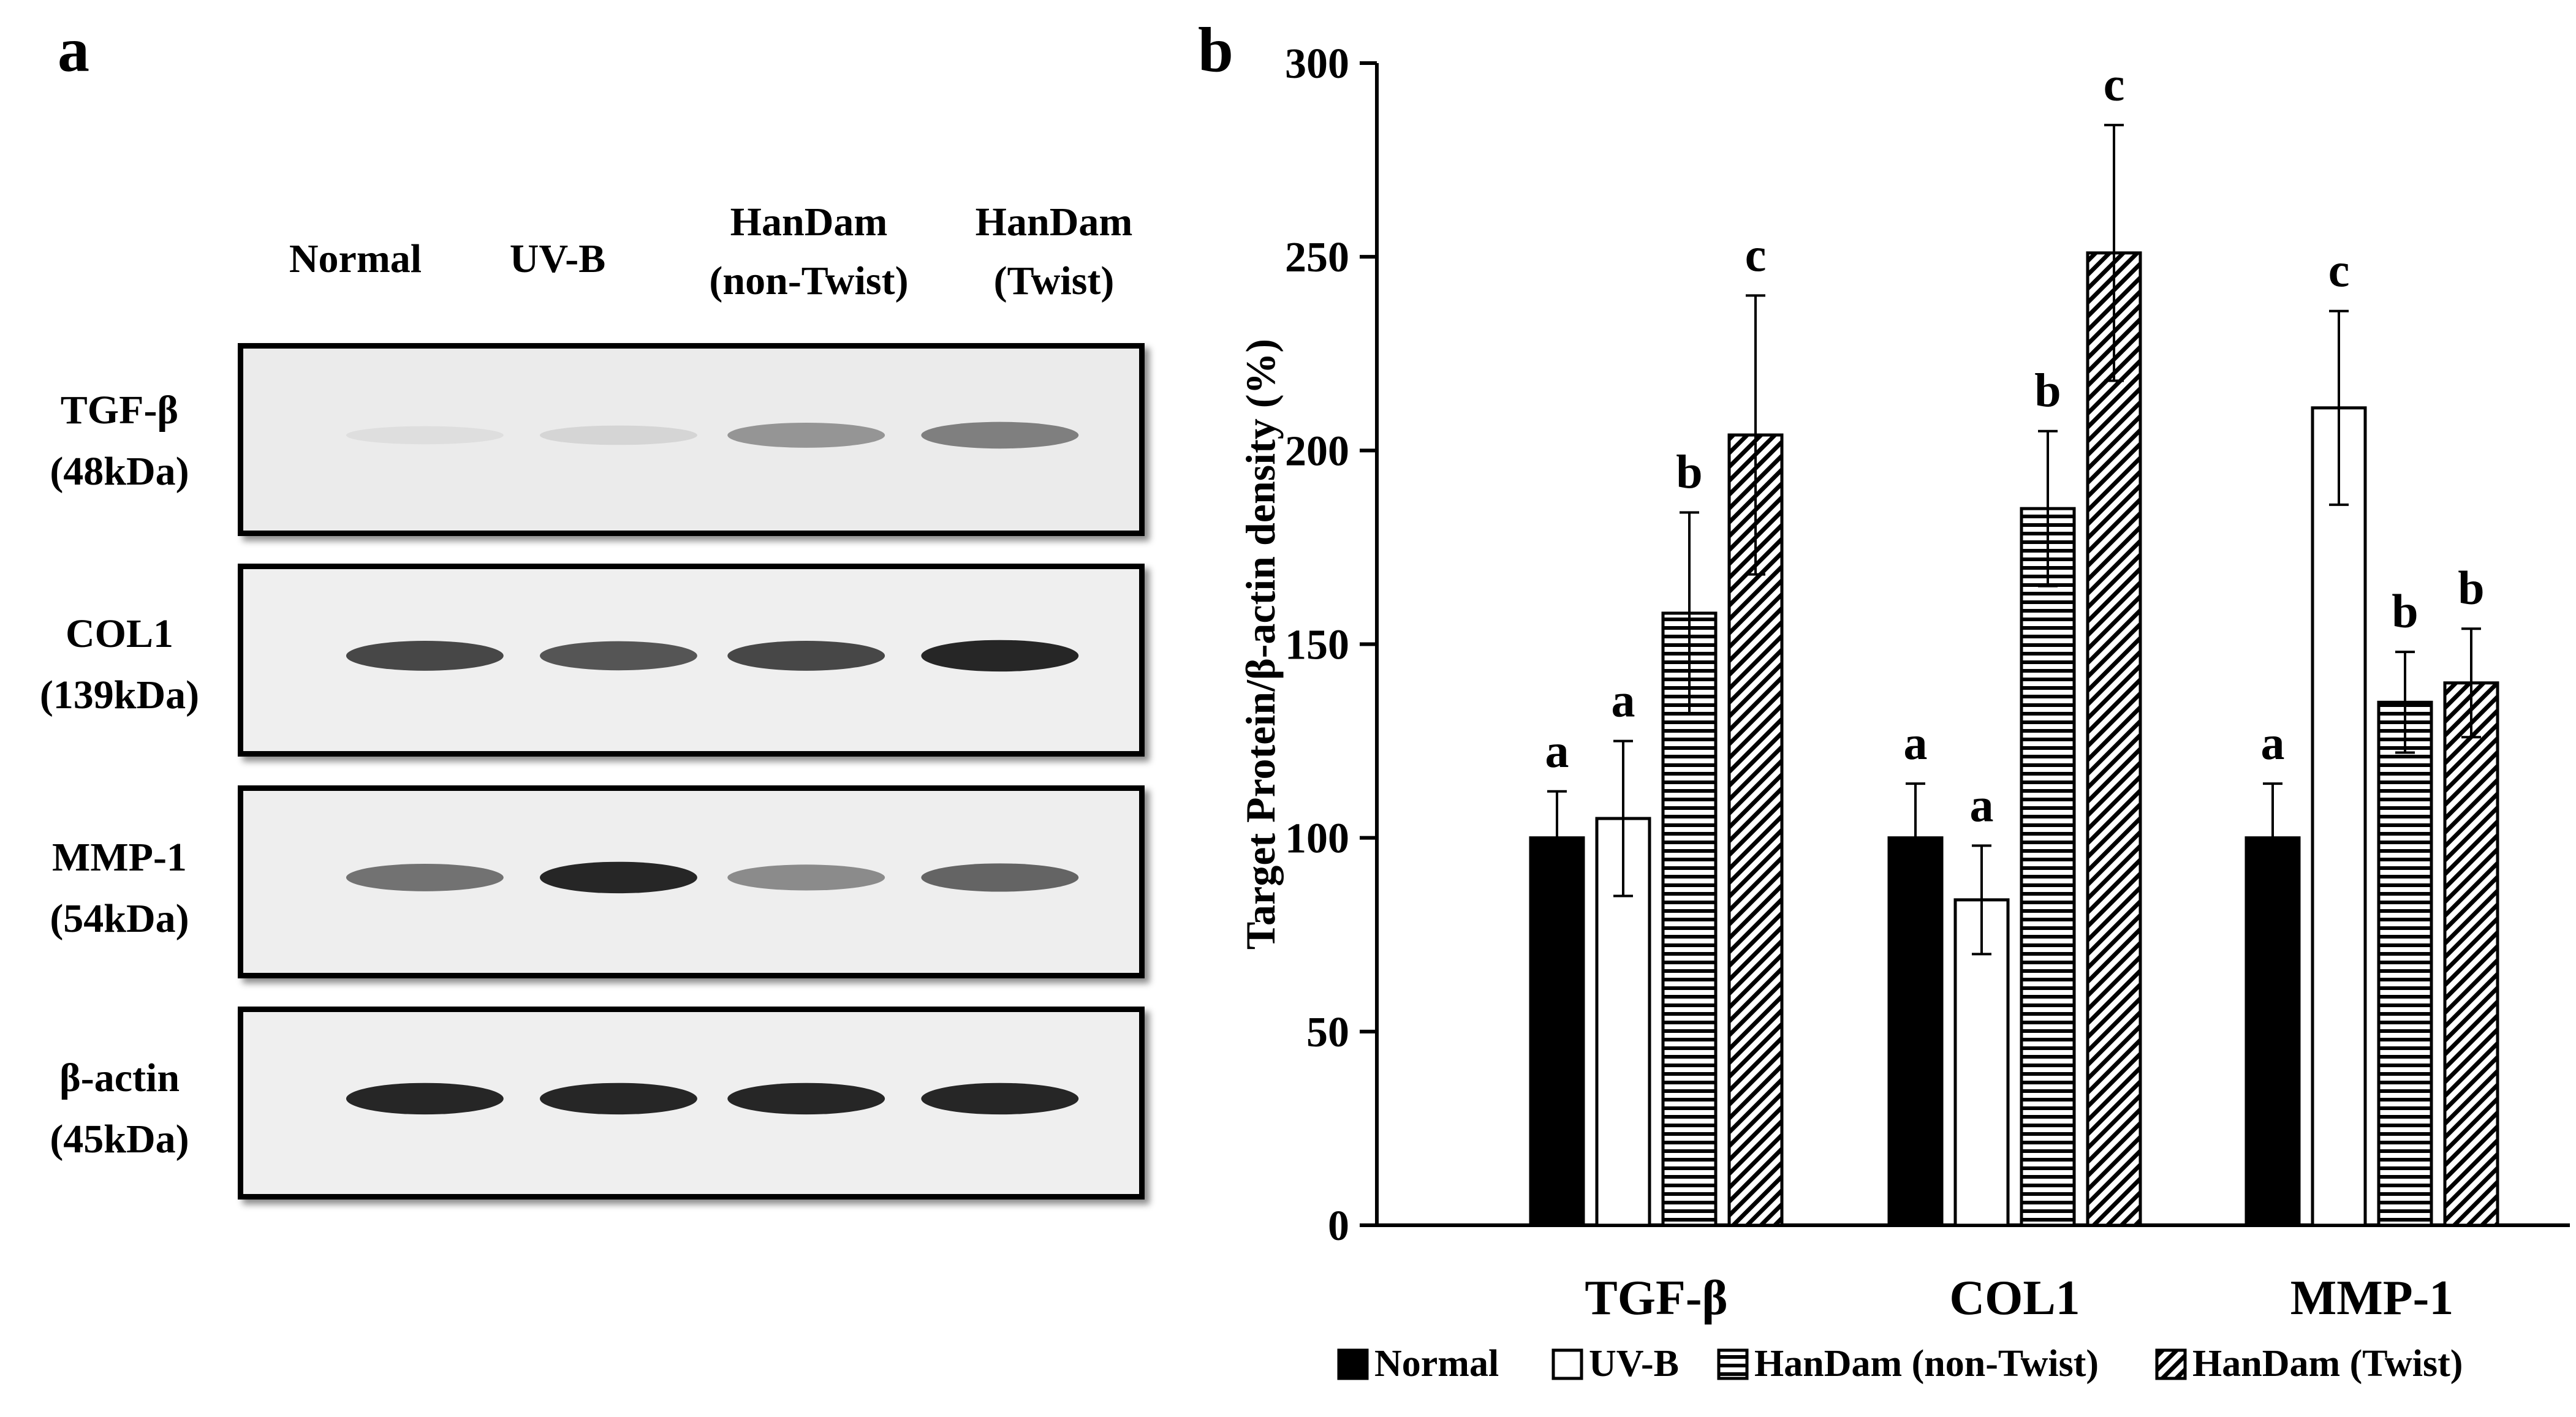 The height and width of the screenshot is (1417, 2576). I want to click on lane-label-handam-twist: HanDam (Twist), so click(1054, 252).